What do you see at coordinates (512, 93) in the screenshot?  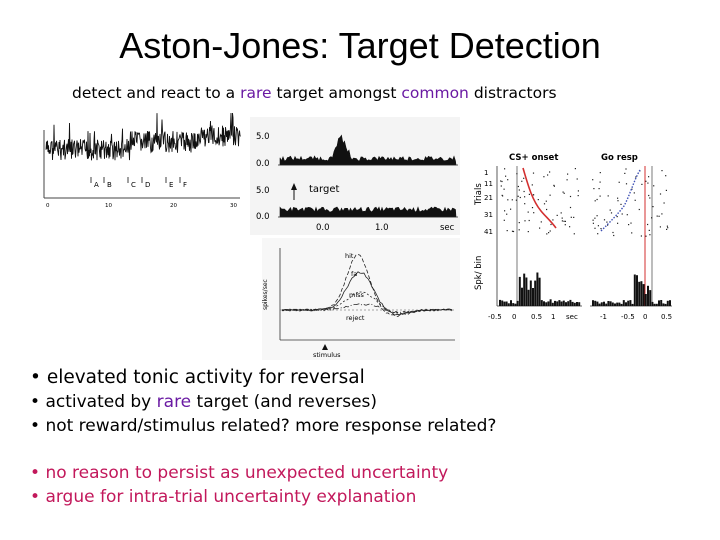 I see `subtitle-part: distractors` at bounding box center [512, 93].